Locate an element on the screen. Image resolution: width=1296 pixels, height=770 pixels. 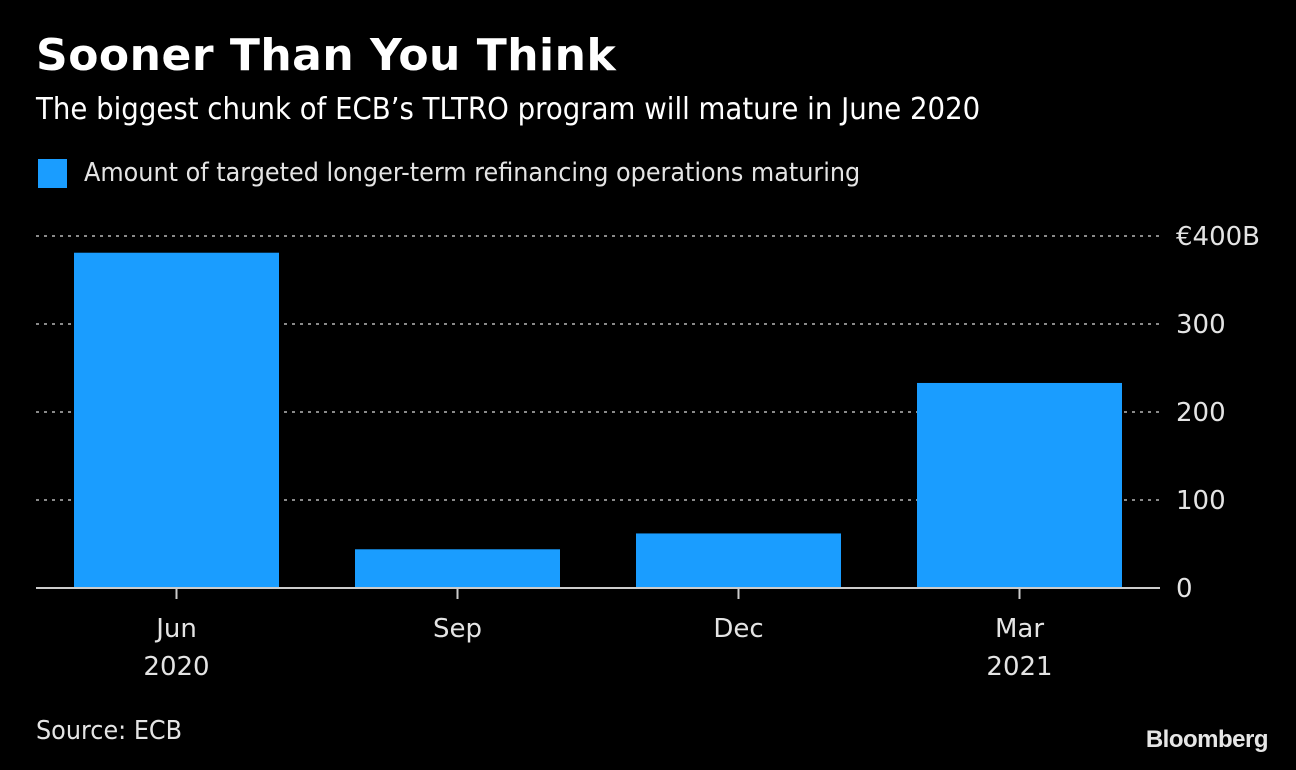
x-axis-labels: Jun 2020 Sep Dec Mar 2021 is located at coordinates (597, 648).